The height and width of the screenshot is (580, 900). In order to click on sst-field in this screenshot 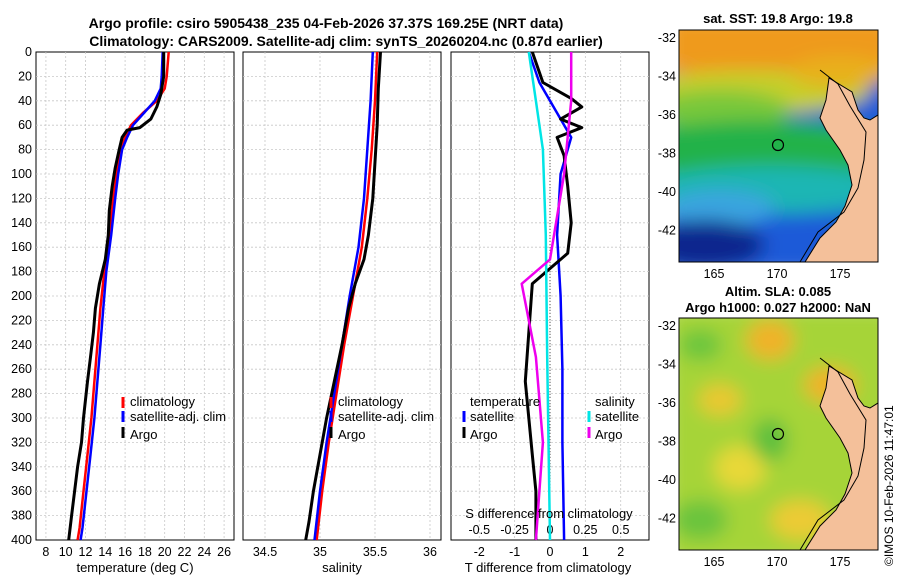, I will do `click(778, 146)`.